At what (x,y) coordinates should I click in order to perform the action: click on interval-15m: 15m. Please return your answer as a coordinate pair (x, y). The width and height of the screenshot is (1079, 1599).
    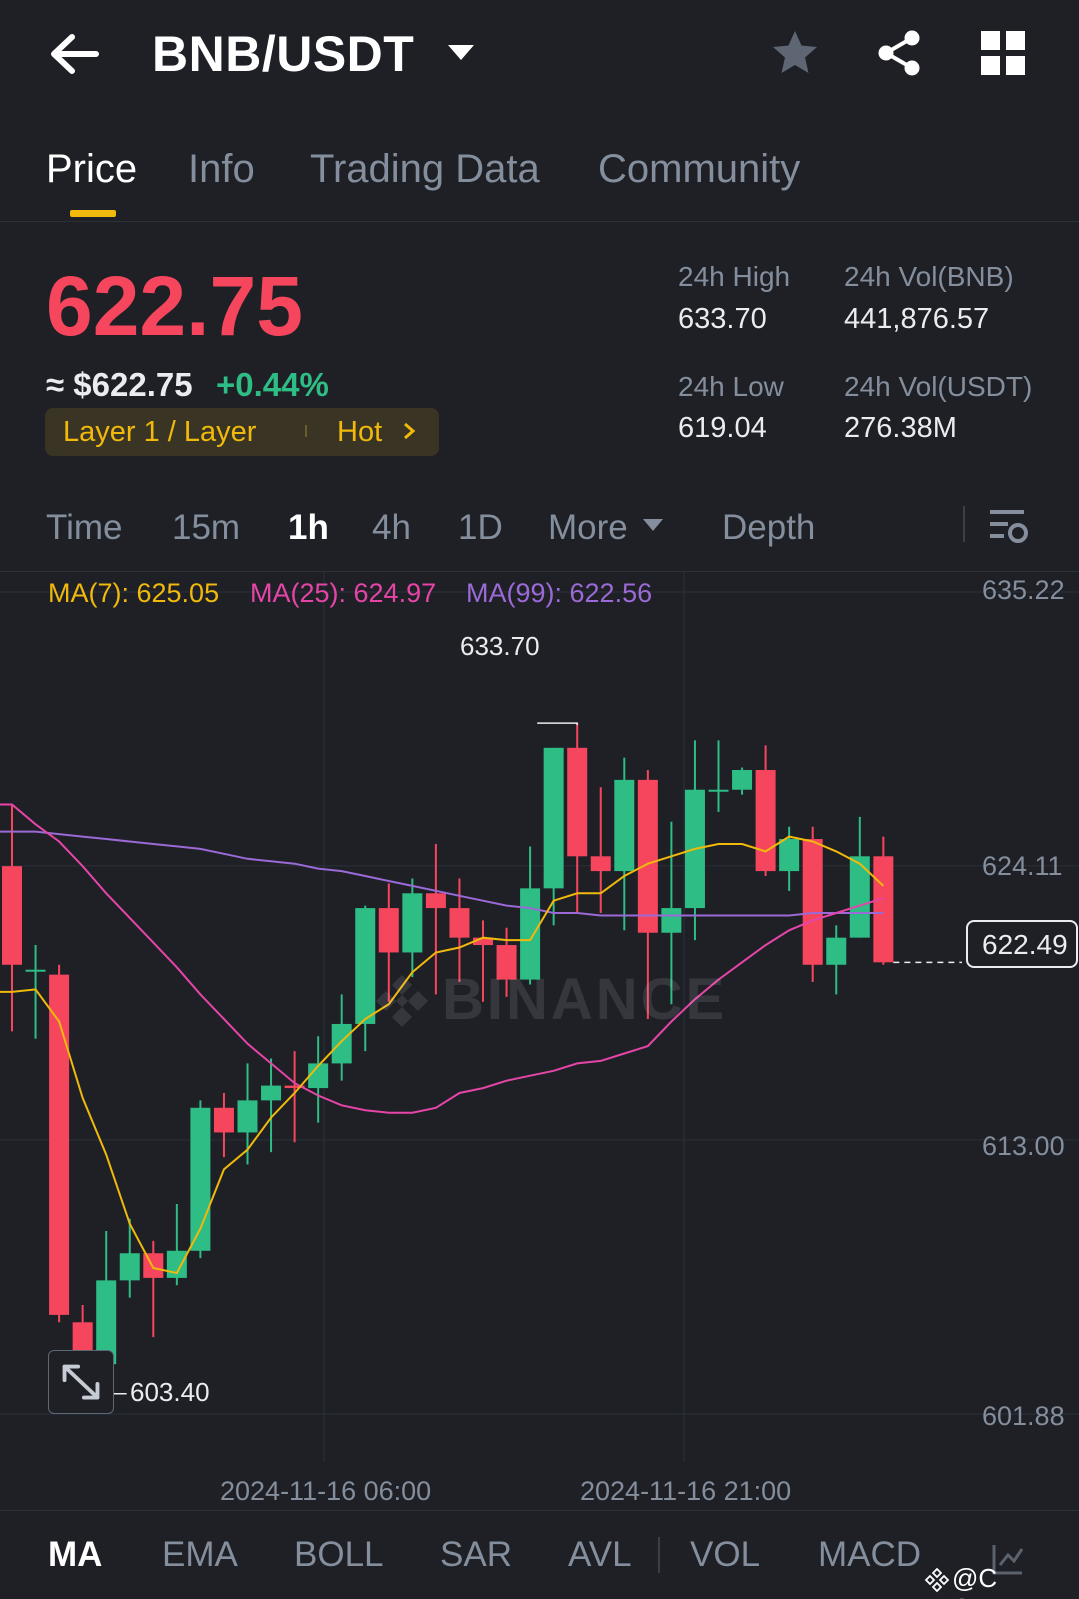
    Looking at the image, I should click on (206, 527).